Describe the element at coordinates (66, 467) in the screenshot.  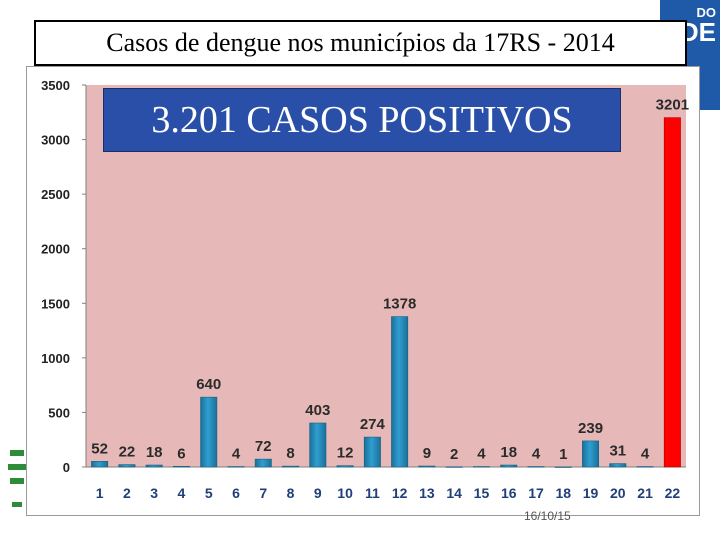
I see `y-tick-label: 0` at that location.